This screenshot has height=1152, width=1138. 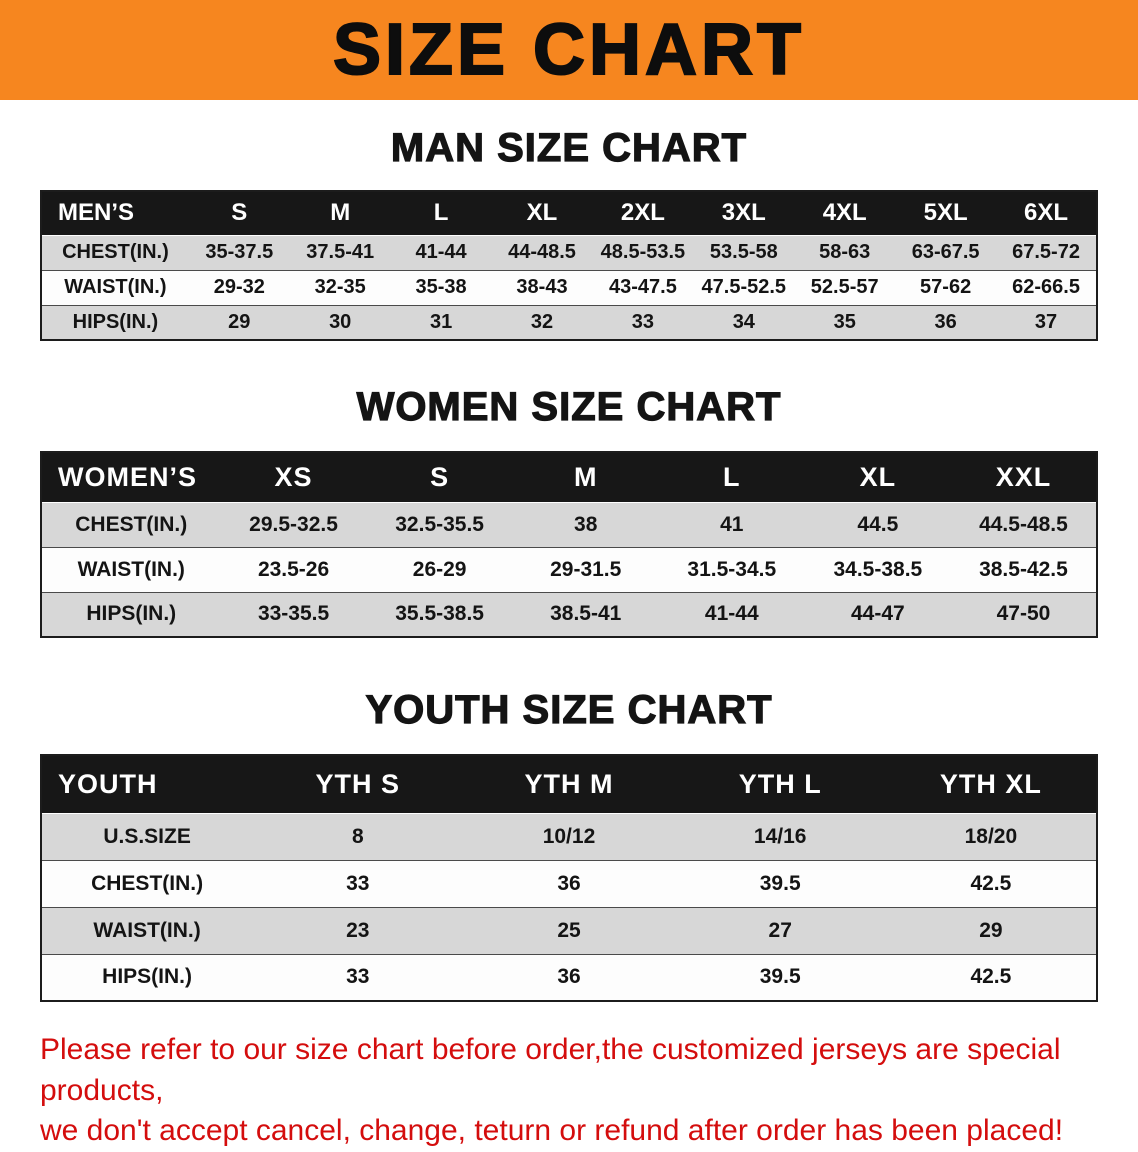 What do you see at coordinates (569, 406) in the screenshot?
I see `women-heading: WOMEN SIZE CHART` at bounding box center [569, 406].